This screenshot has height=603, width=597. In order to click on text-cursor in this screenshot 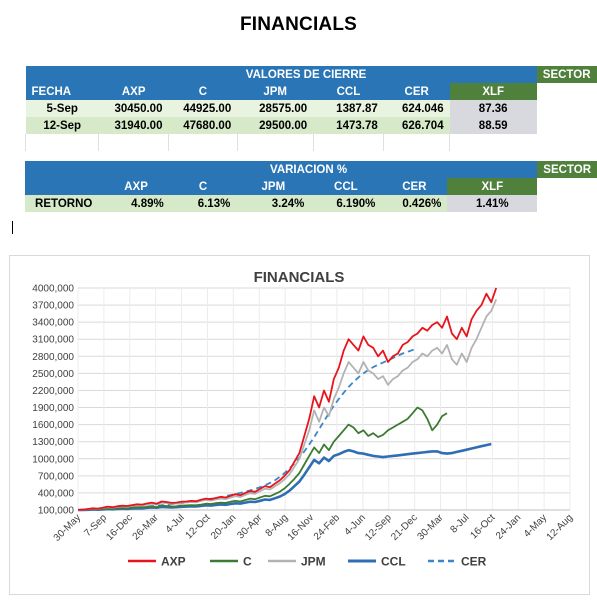, I will do `click(12, 227)`.